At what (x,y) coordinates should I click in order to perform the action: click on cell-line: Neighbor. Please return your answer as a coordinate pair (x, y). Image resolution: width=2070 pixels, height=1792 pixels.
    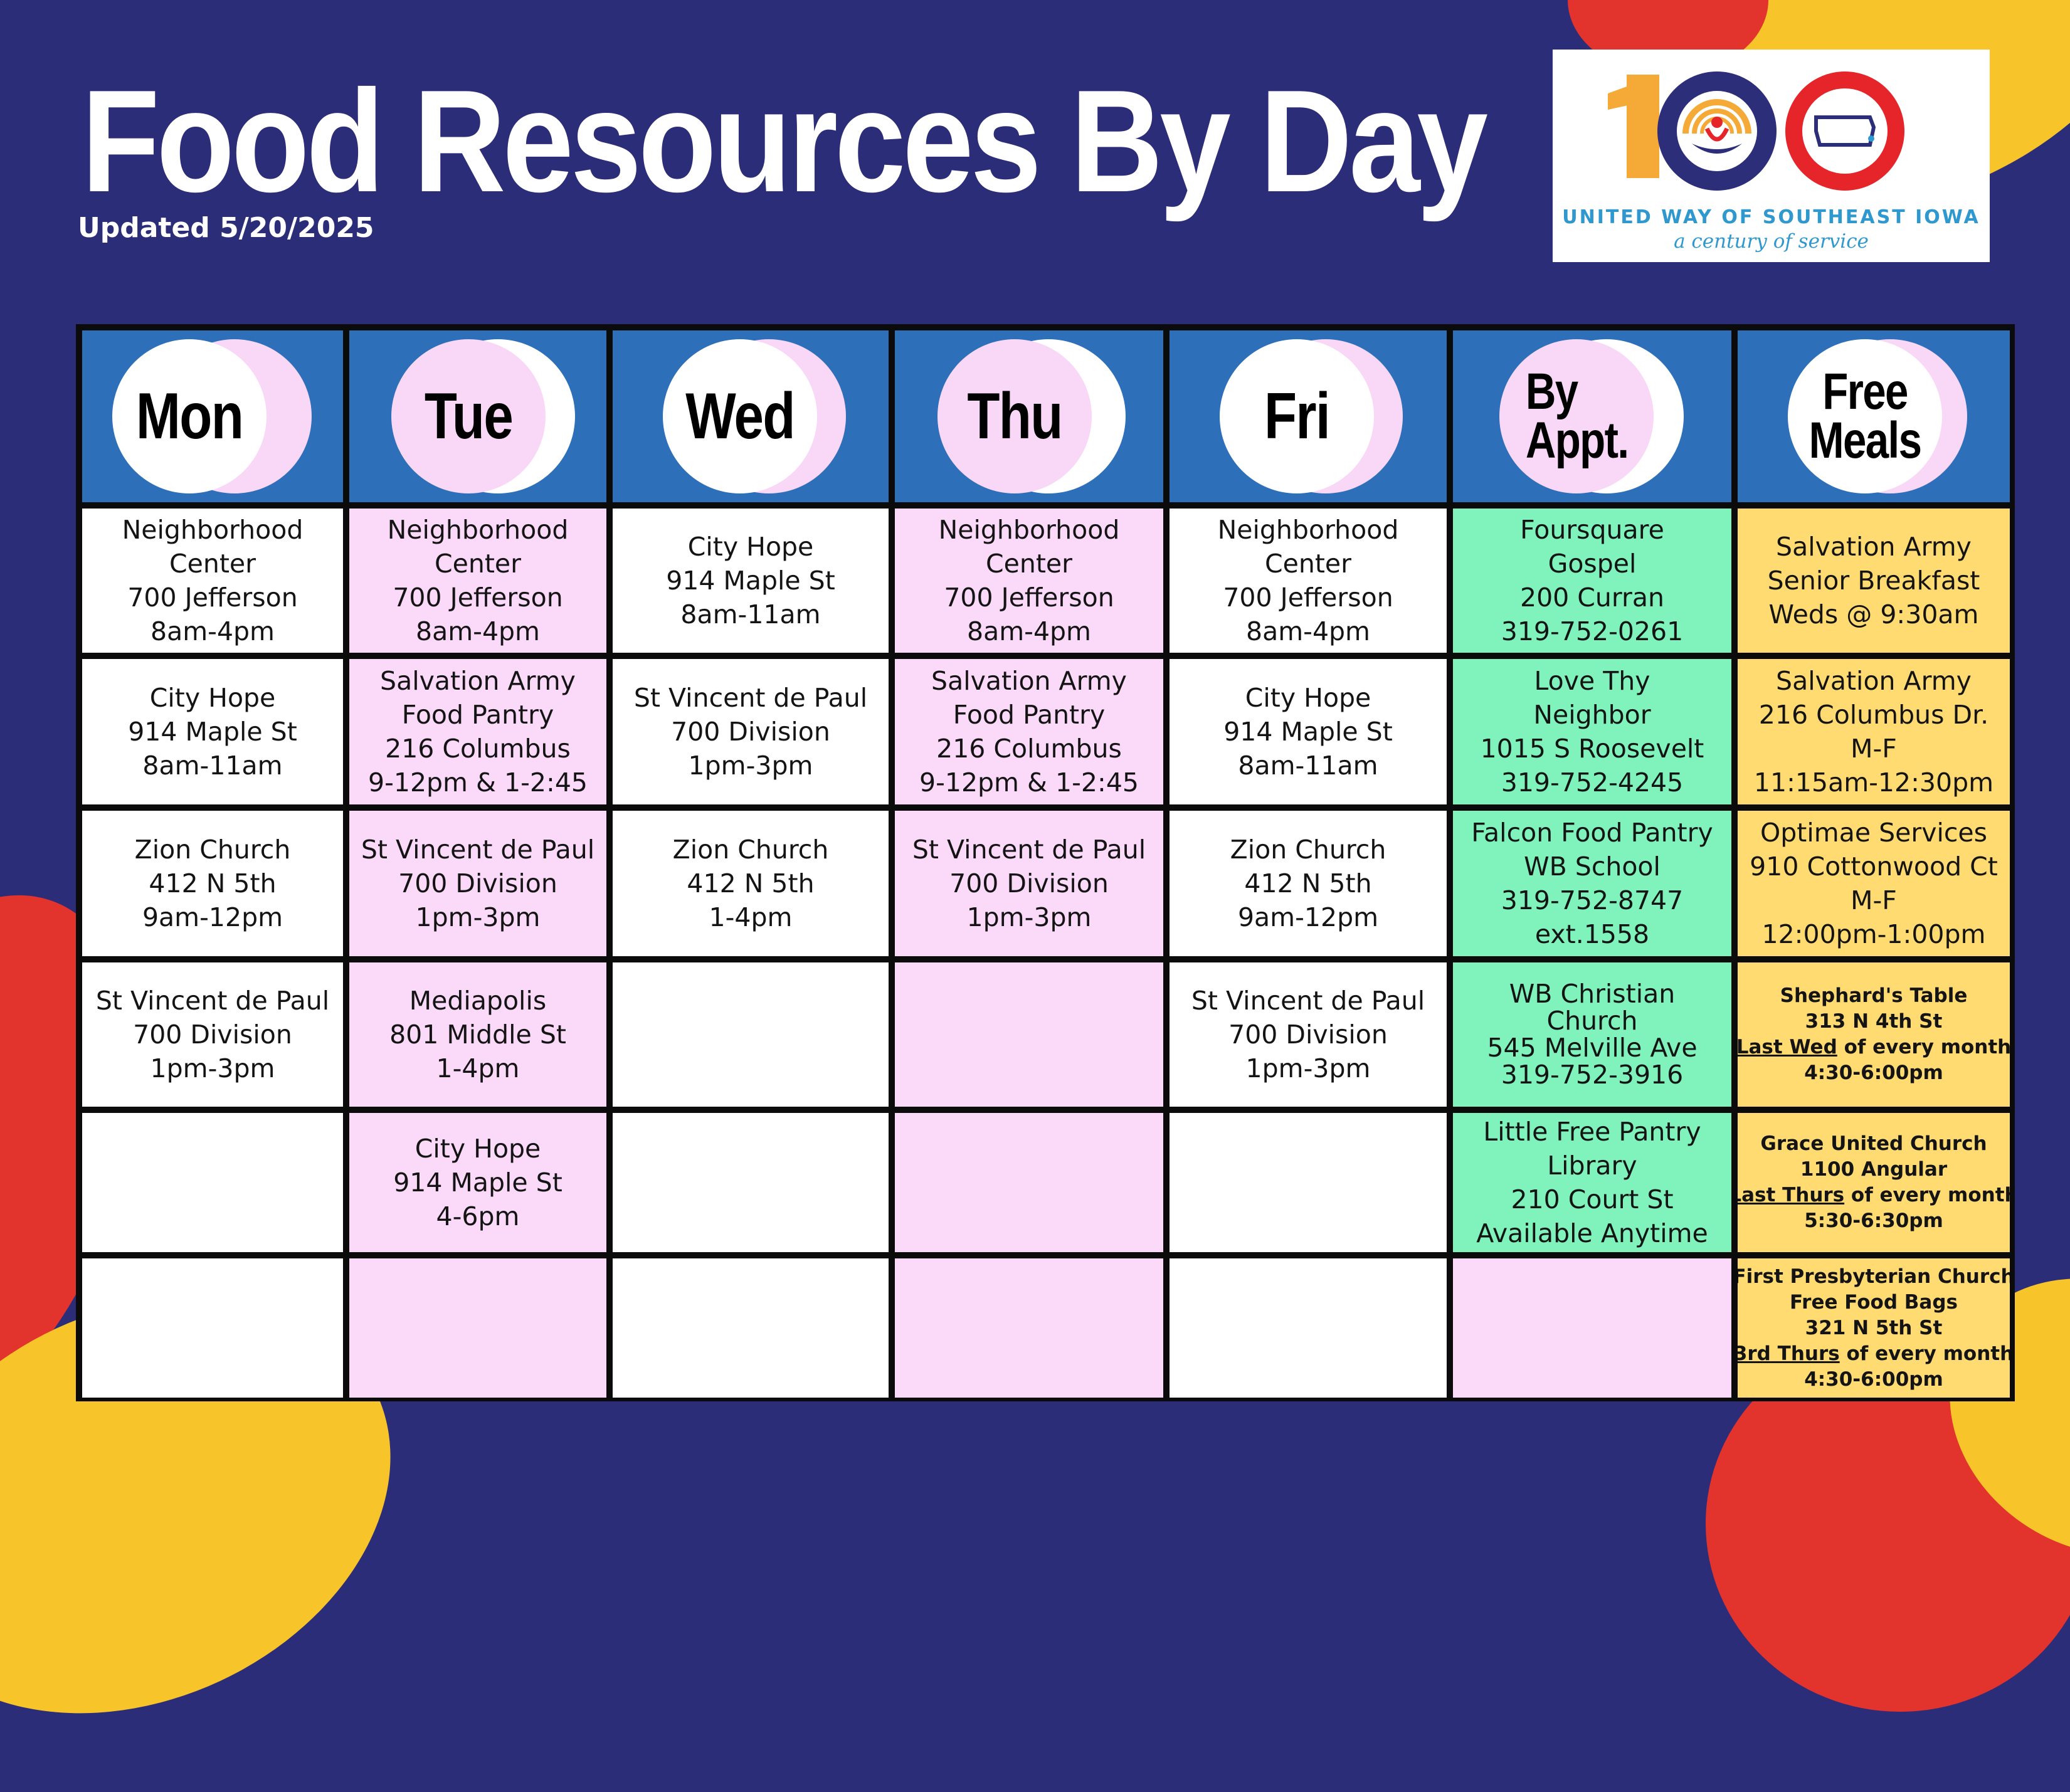
    Looking at the image, I should click on (1592, 715).